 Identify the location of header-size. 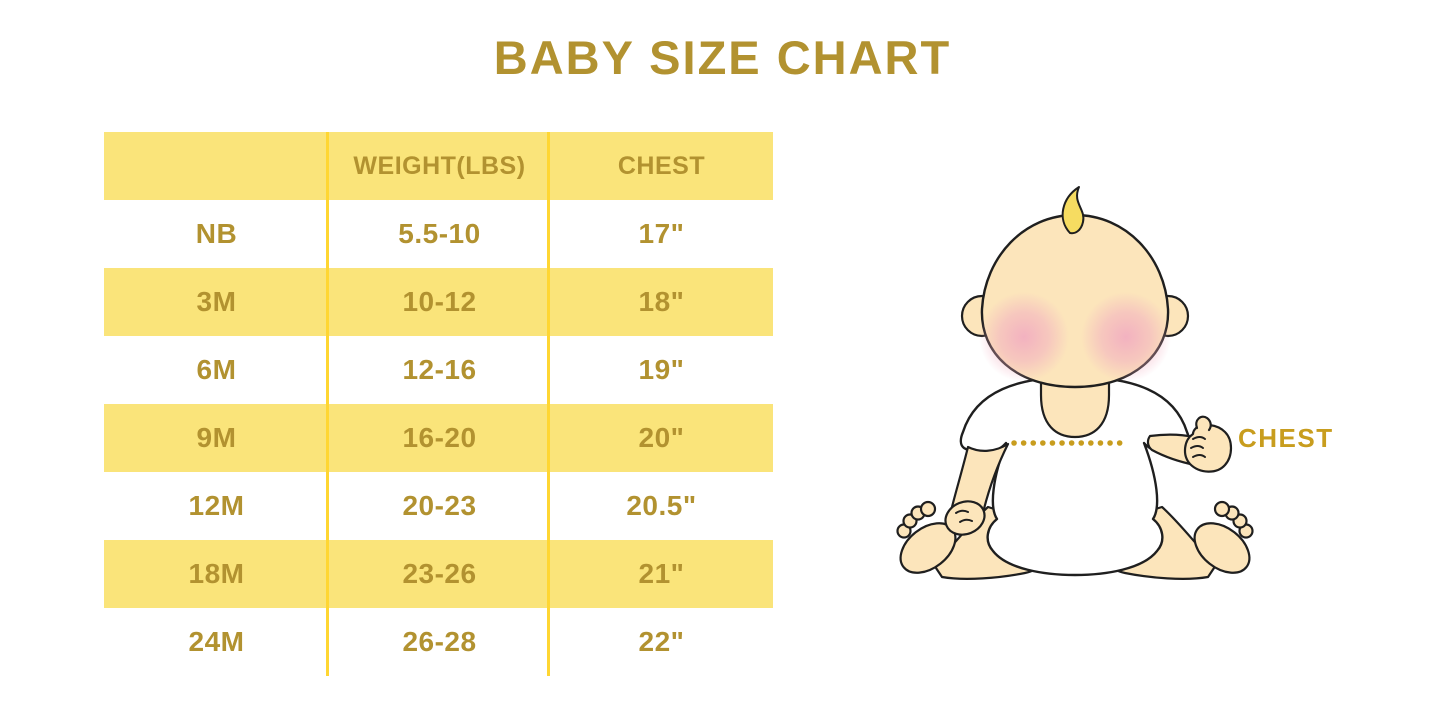
(216, 166).